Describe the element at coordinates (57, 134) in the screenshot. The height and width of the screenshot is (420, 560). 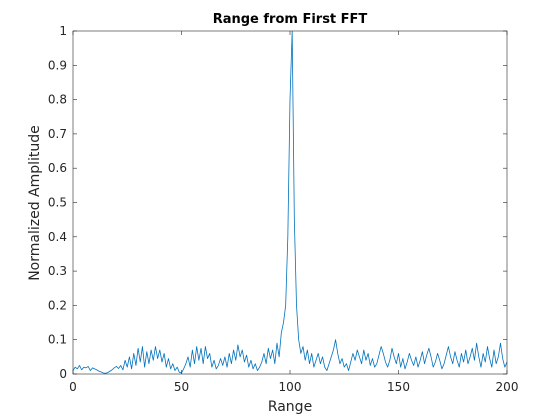
I see `y-tick-label: 0.7` at that location.